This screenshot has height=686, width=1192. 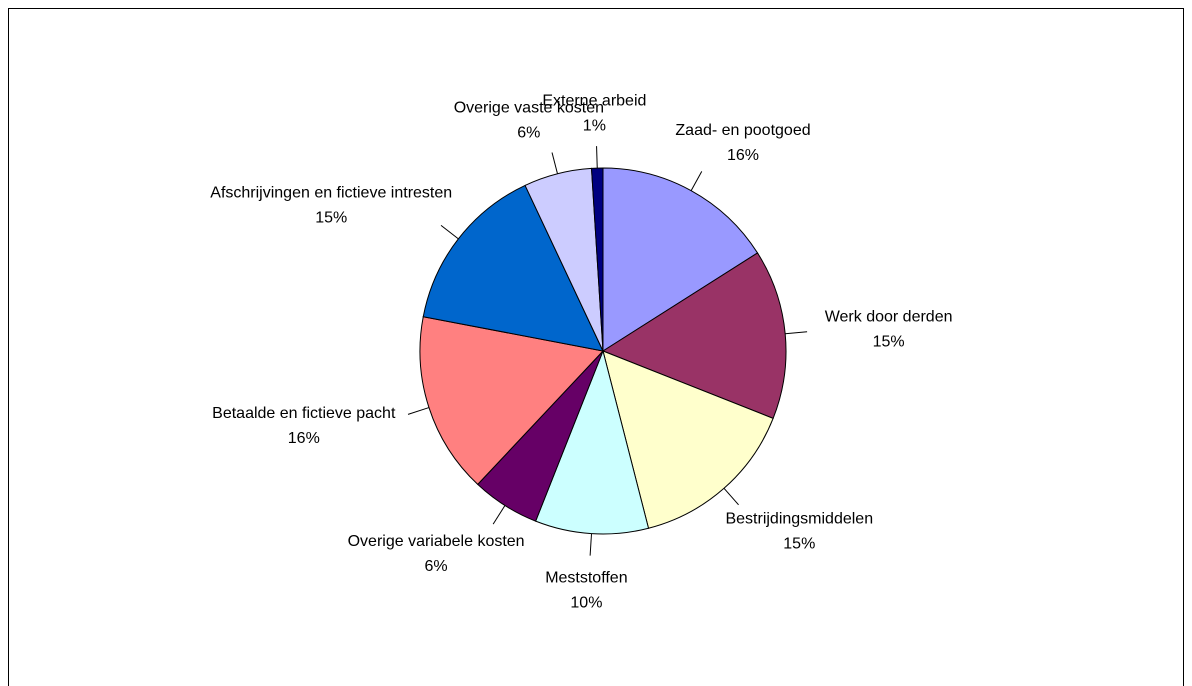 What do you see at coordinates (799, 518) in the screenshot?
I see `slice-label: Bestrijdingsmiddelen` at bounding box center [799, 518].